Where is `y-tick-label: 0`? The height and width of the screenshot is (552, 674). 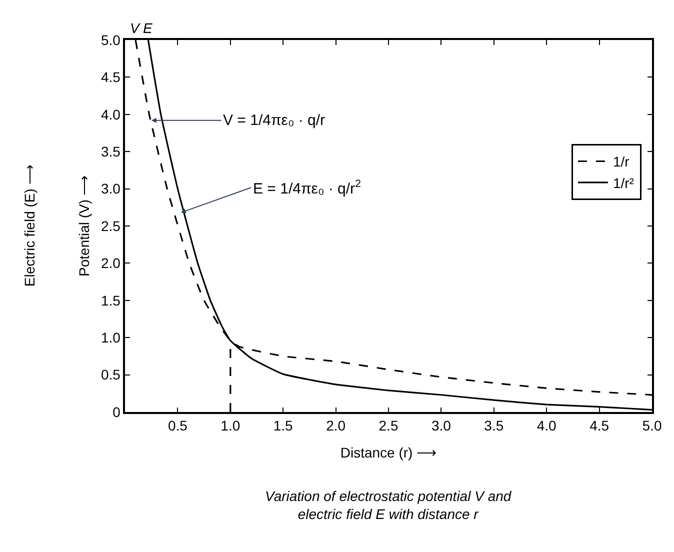 y-tick-label: 0 is located at coordinates (116, 412).